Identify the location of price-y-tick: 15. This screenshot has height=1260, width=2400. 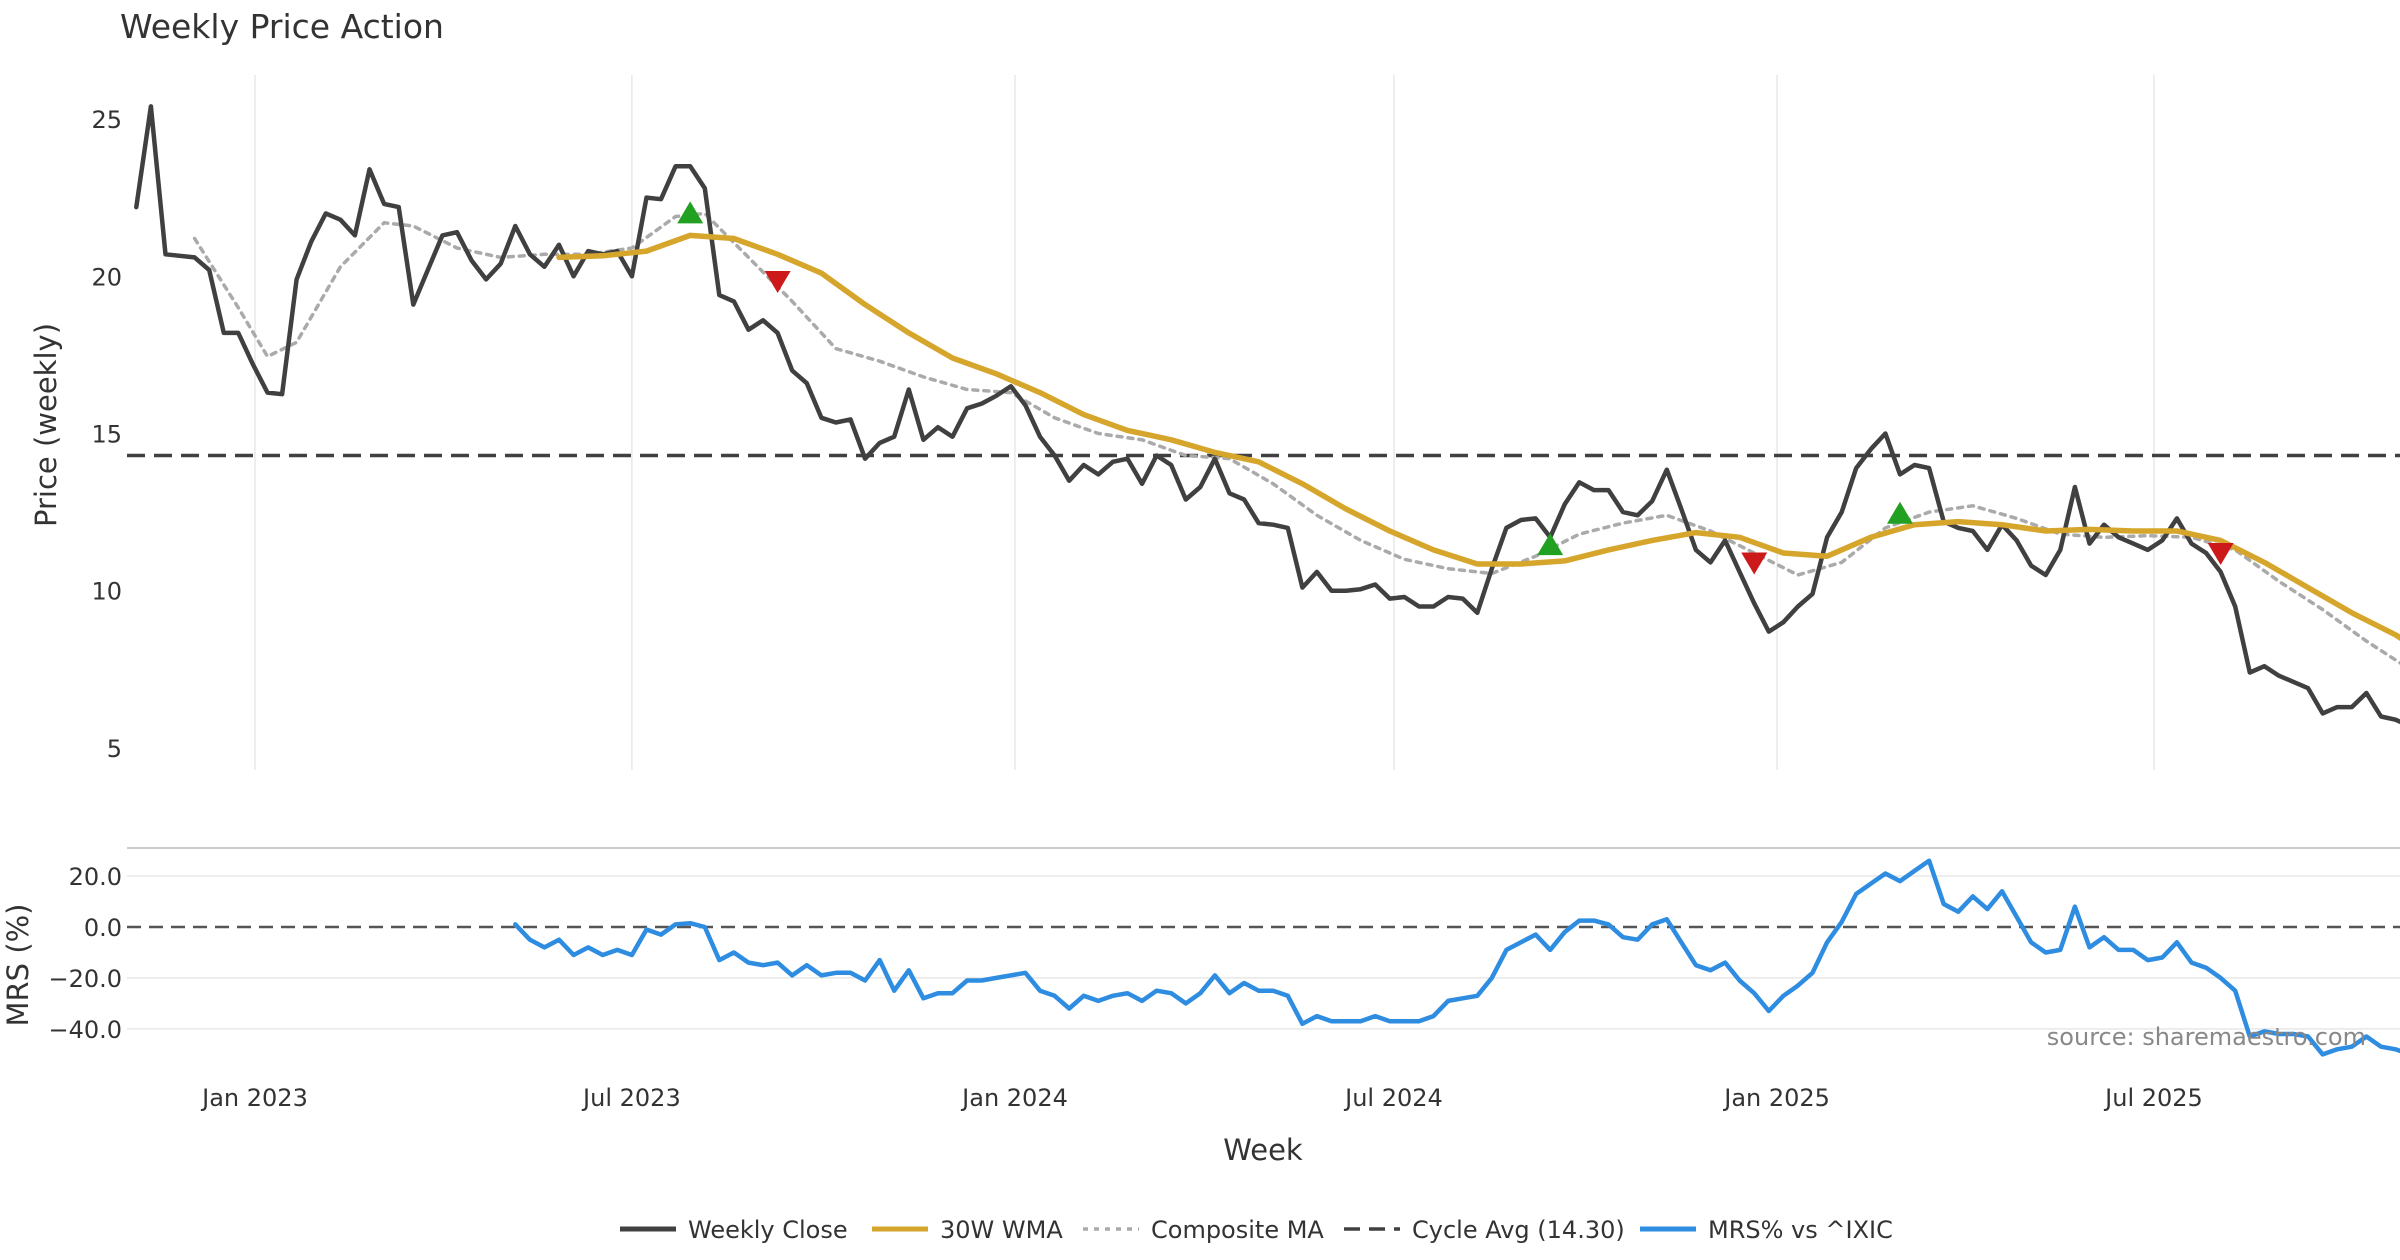
(106, 435).